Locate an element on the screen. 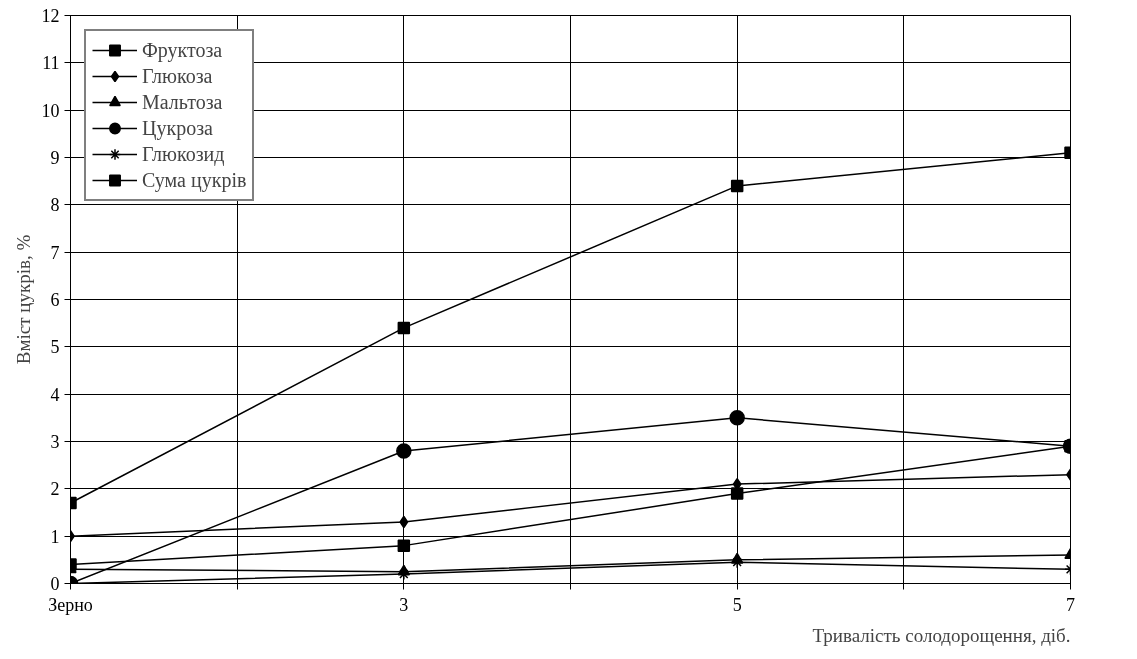  y-tick-label: 5 is located at coordinates (55, 347).